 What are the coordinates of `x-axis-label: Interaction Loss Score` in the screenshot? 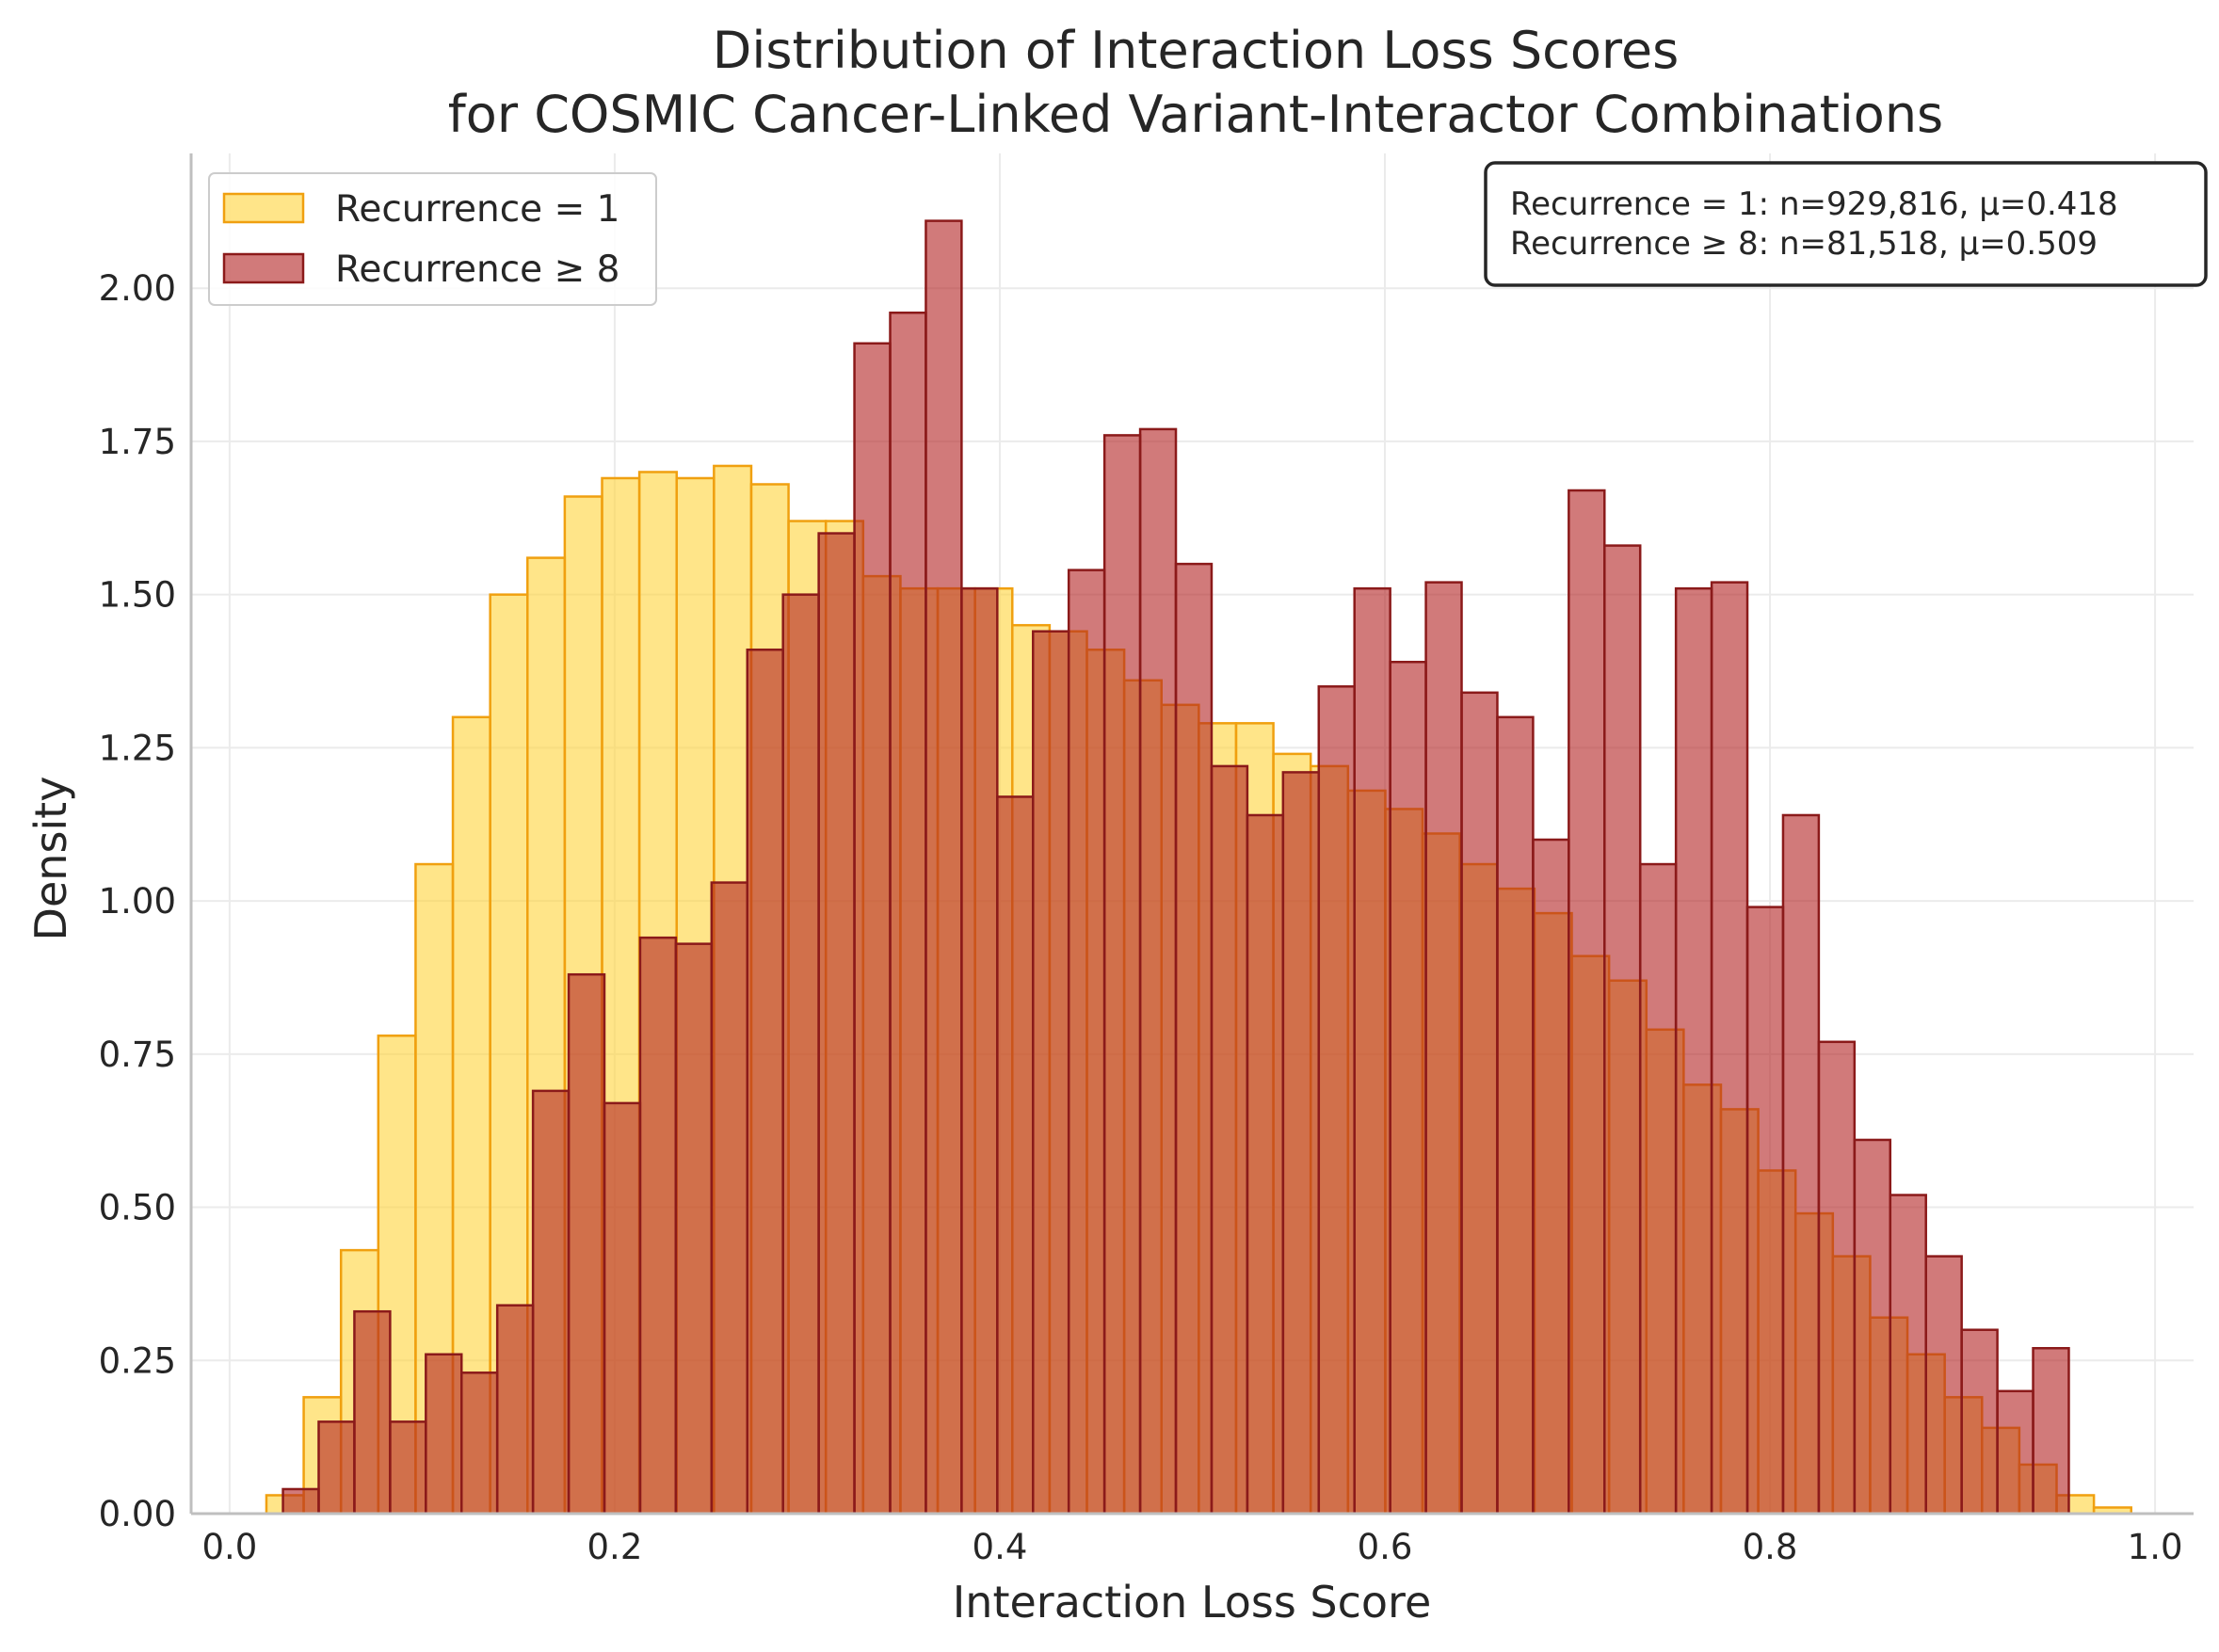 It's located at (1192, 1602).